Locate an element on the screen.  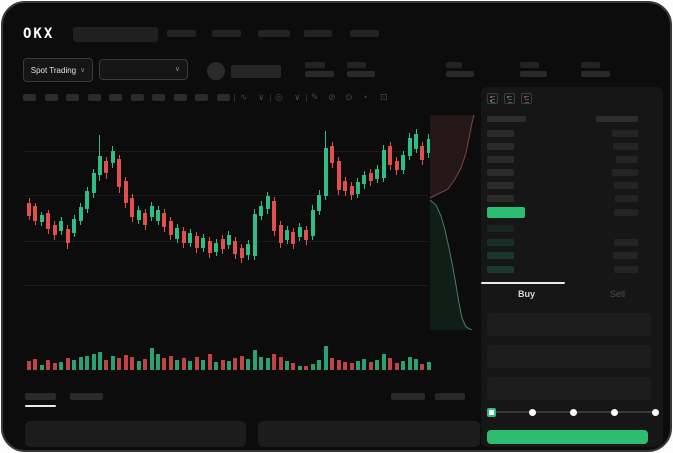
chart-type-icon: ∿ is located at coordinates (244, 97).